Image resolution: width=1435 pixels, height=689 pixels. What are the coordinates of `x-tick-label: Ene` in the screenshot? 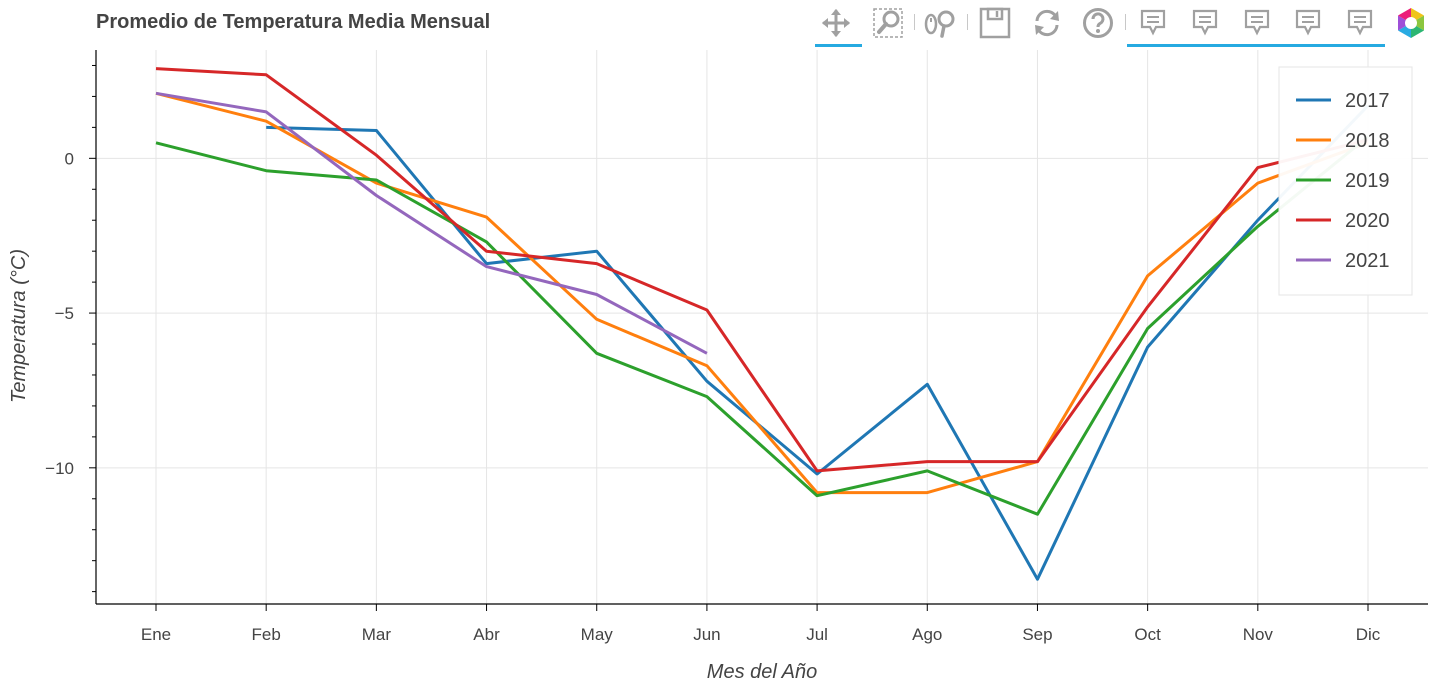 It's located at (156, 634).